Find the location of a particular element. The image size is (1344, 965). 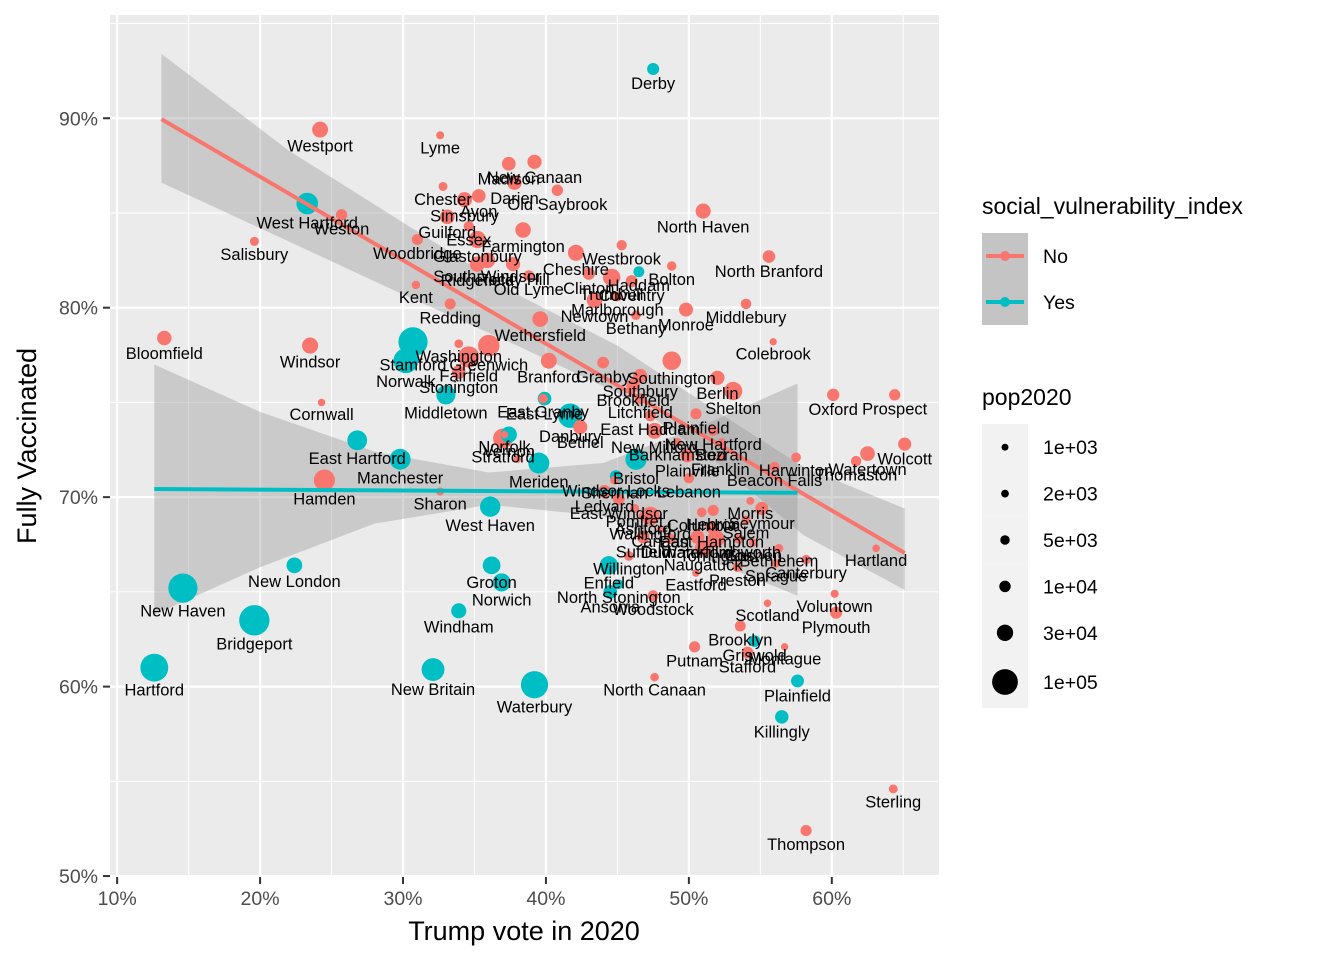

point-label: New Britain is located at coordinates (433, 690).